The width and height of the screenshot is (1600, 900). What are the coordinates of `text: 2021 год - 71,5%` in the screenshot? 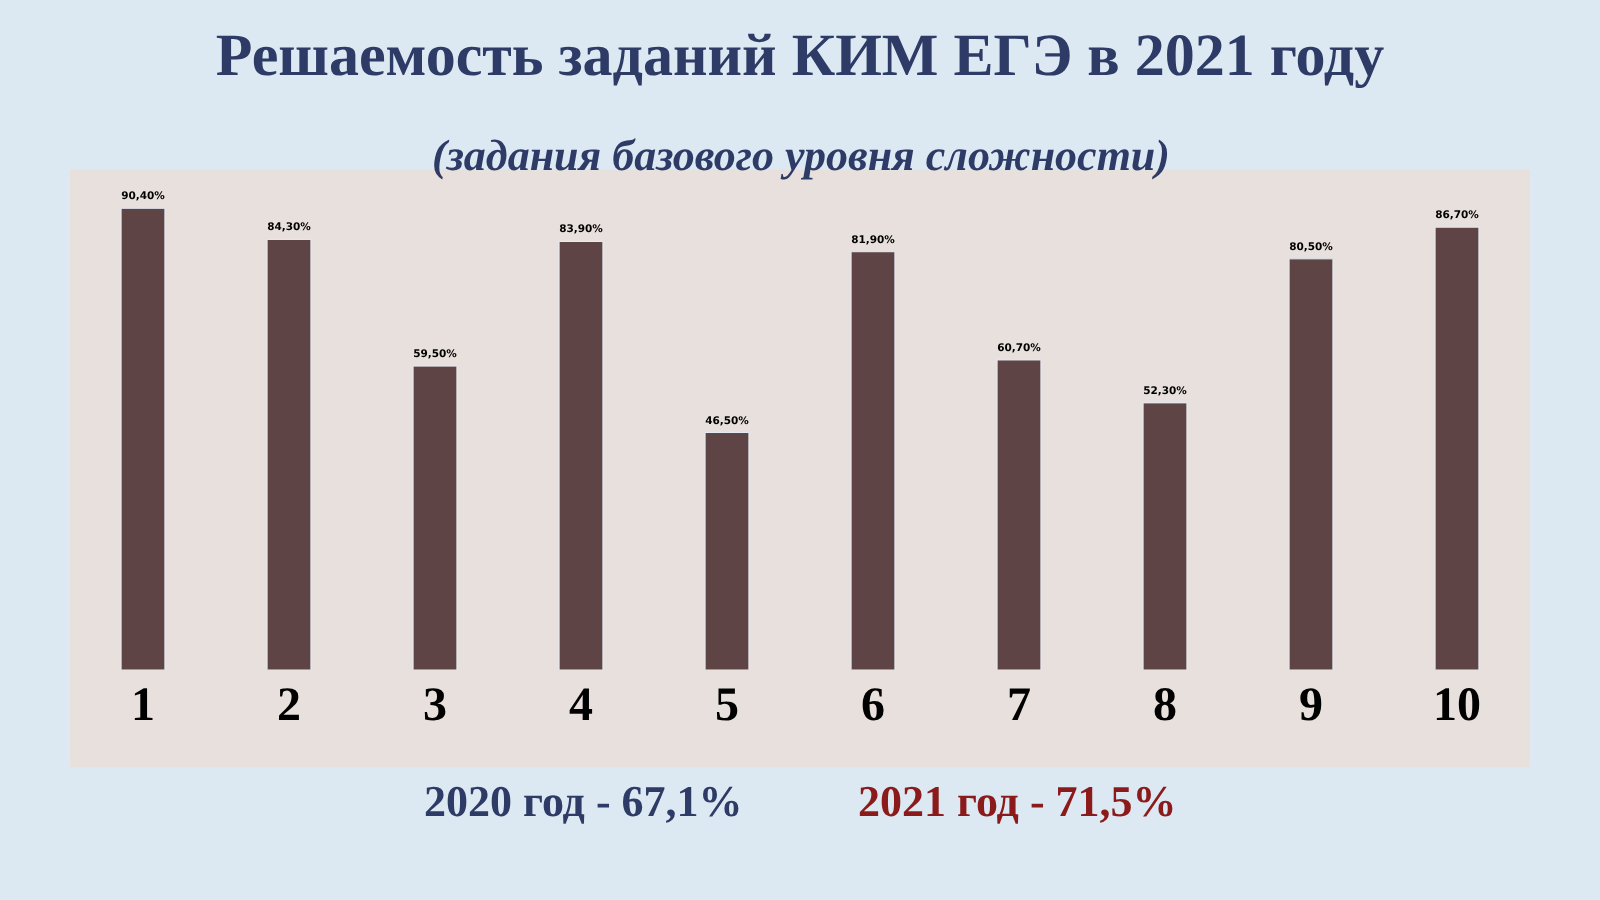 It's located at (1017, 801).